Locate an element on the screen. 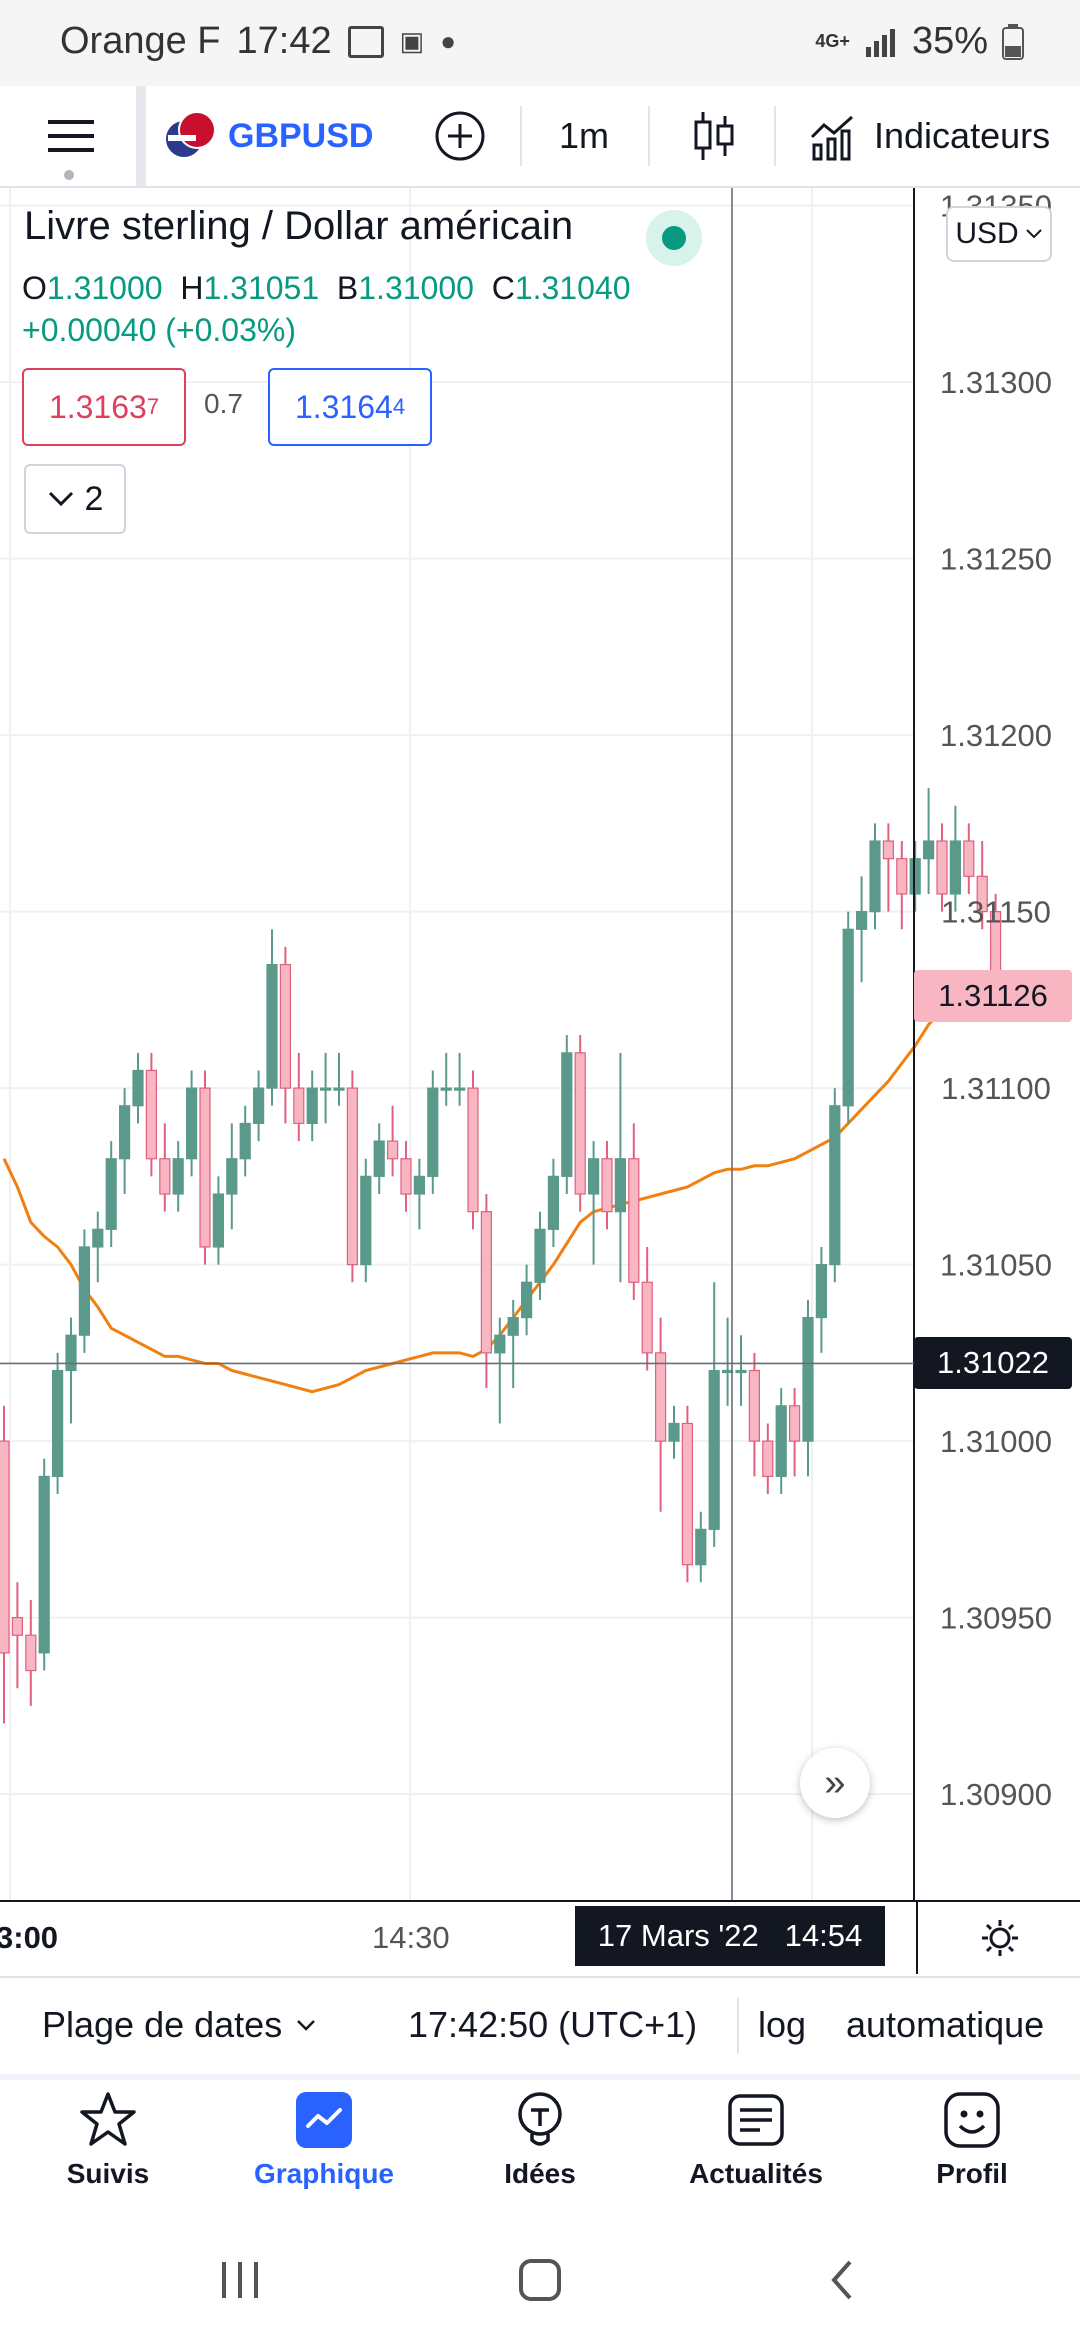 The image size is (1080, 2340). currency-selector: USD is located at coordinates (999, 234).